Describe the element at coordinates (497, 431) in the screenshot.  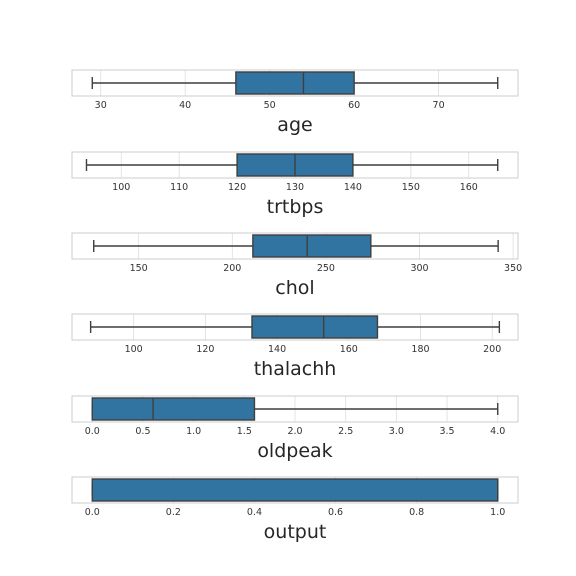
I see `x-tick-label: 4.0` at that location.